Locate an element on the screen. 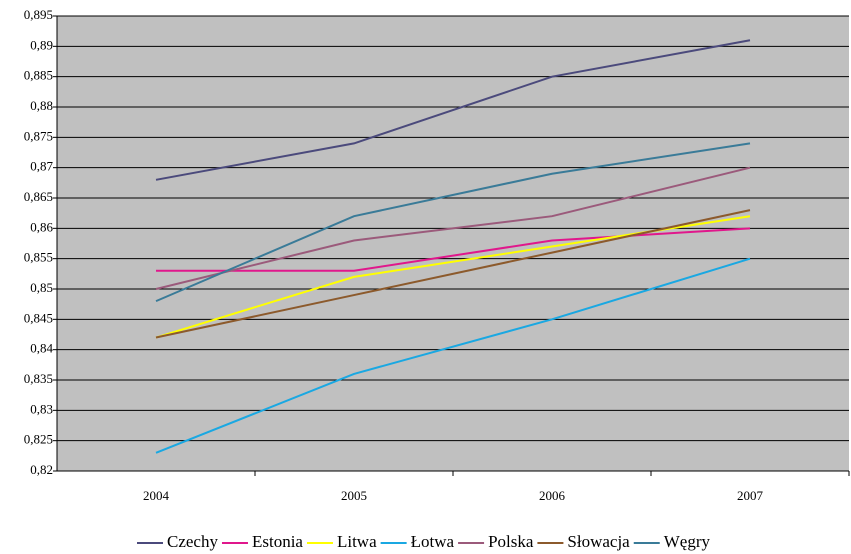 This screenshot has height=554, width=851. legend-label: Czechy is located at coordinates (192, 541).